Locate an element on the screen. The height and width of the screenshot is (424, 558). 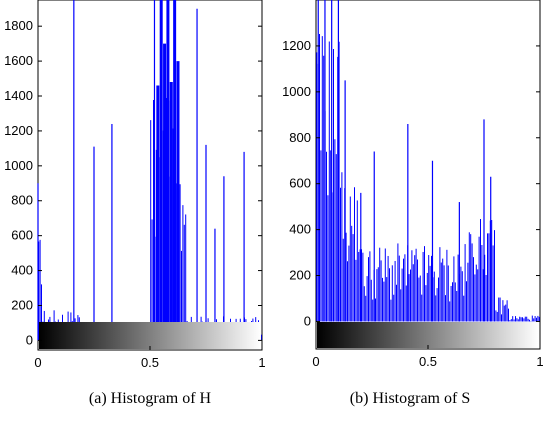
histogram-h-y-tick-label: 800 is located at coordinates (22, 200).